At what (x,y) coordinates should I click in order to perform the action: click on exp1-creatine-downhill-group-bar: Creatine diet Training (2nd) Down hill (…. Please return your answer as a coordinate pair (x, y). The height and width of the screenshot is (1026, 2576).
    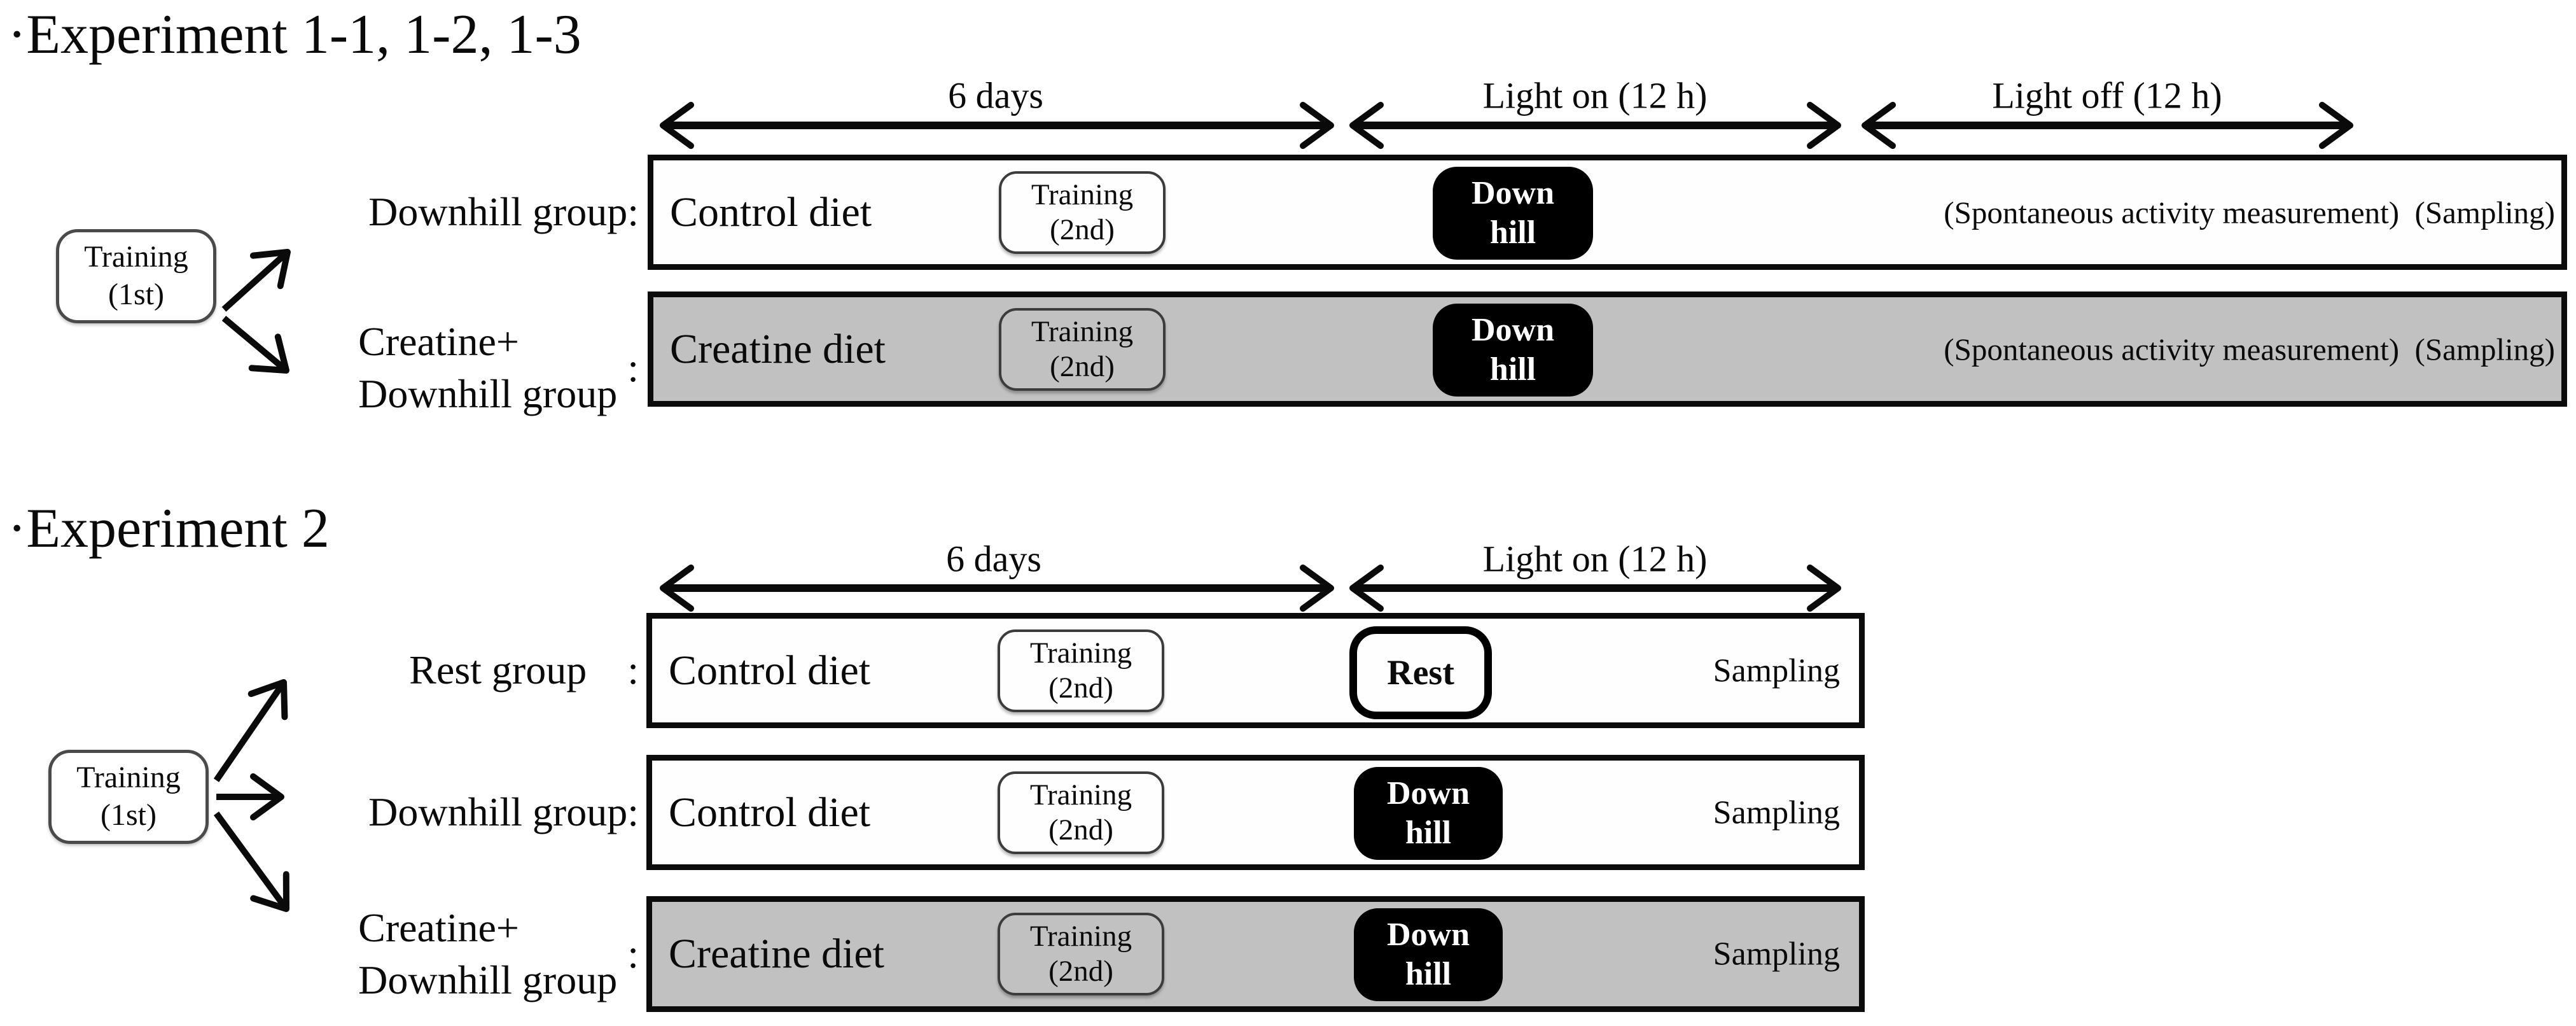
    Looking at the image, I should click on (1607, 349).